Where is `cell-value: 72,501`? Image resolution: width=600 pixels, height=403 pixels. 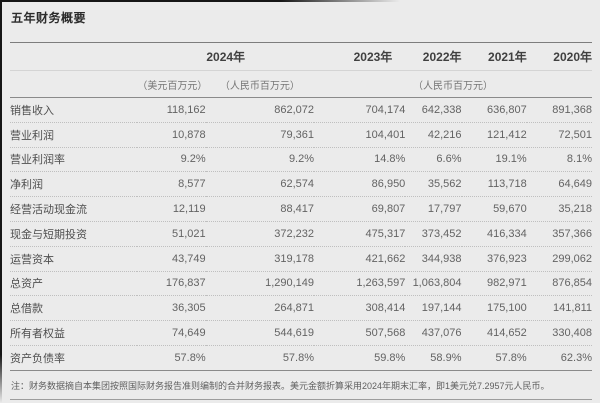 cell-value: 72,501 is located at coordinates (575, 134).